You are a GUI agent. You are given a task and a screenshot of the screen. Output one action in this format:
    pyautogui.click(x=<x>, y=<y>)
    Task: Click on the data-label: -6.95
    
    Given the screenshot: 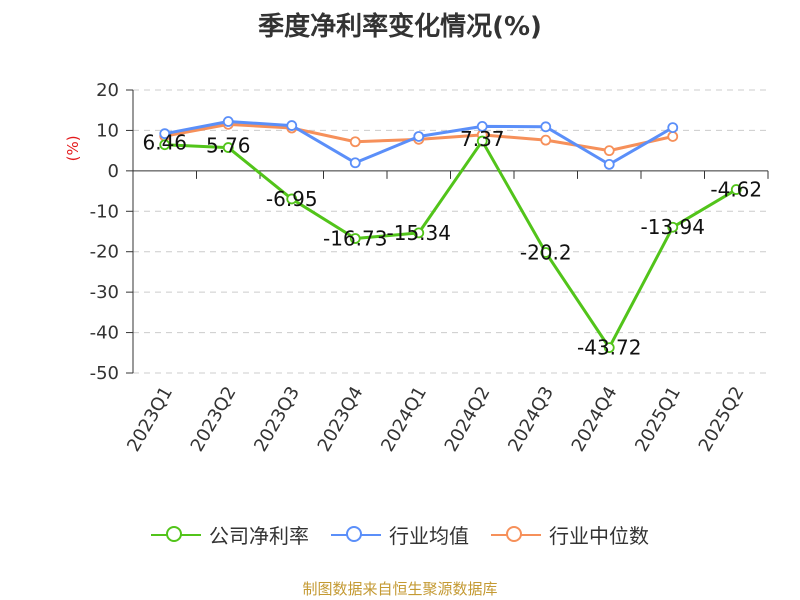 What is the action you would take?
    pyautogui.click(x=292, y=199)
    